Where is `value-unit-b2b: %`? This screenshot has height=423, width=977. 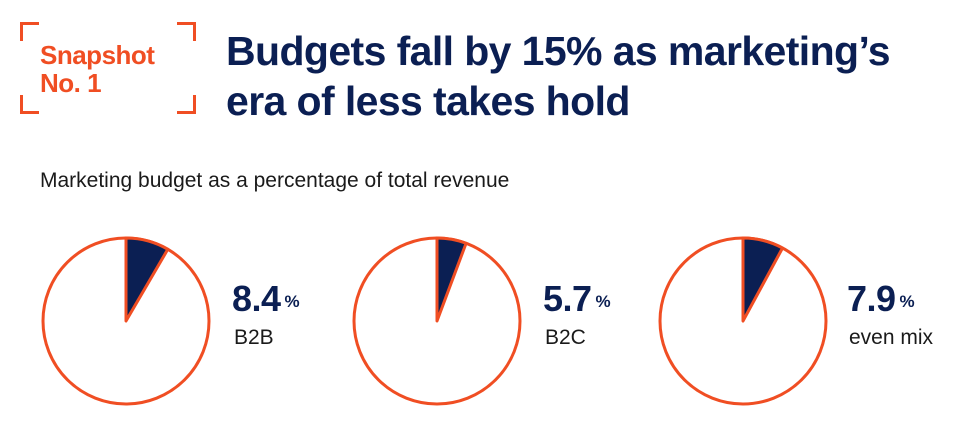 value-unit-b2b: % is located at coordinates (292, 301).